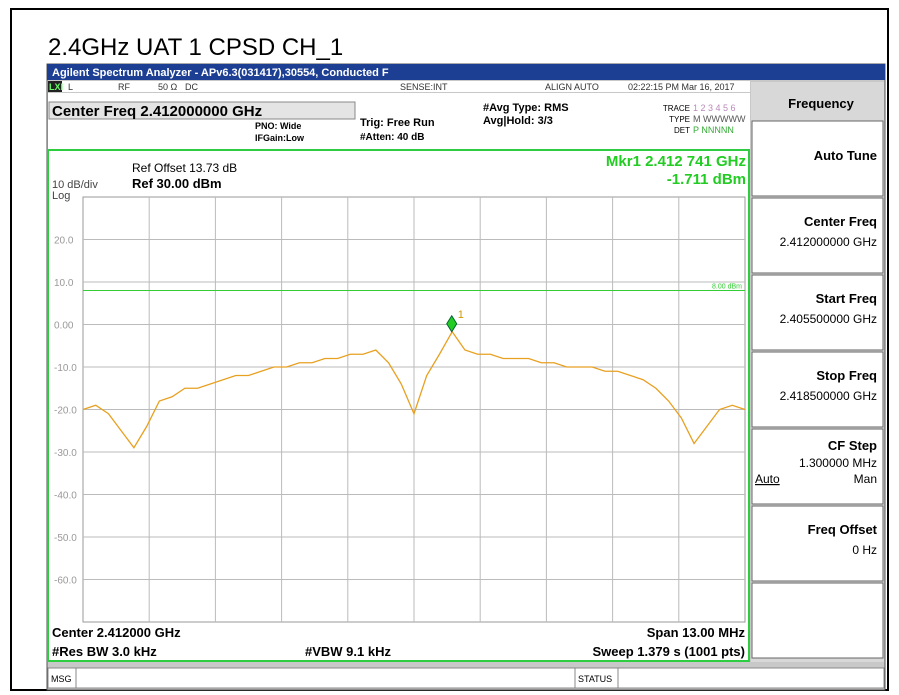 This screenshot has height=695, width=899. Describe the element at coordinates (397, 123) in the screenshot. I see `trig-setting: Trig: Free Run` at that location.